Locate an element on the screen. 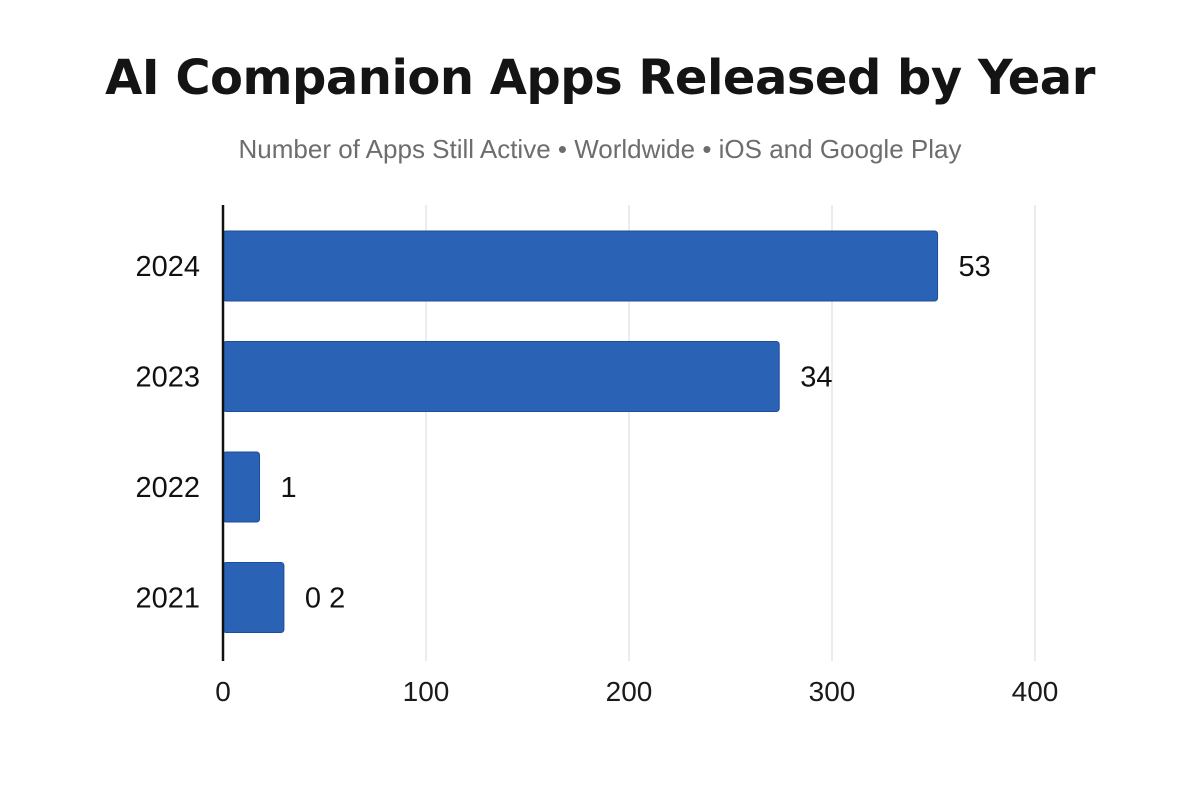 The image size is (1200, 800). y-tick-label: 2021 is located at coordinates (167, 599).